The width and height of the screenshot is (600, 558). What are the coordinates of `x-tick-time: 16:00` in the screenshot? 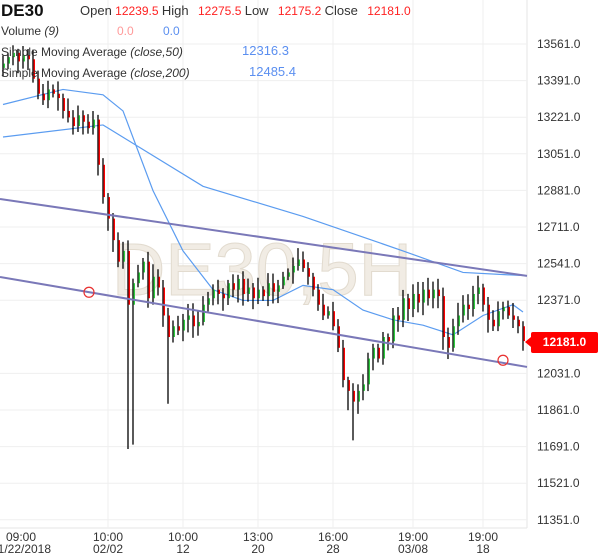 It's located at (333, 537).